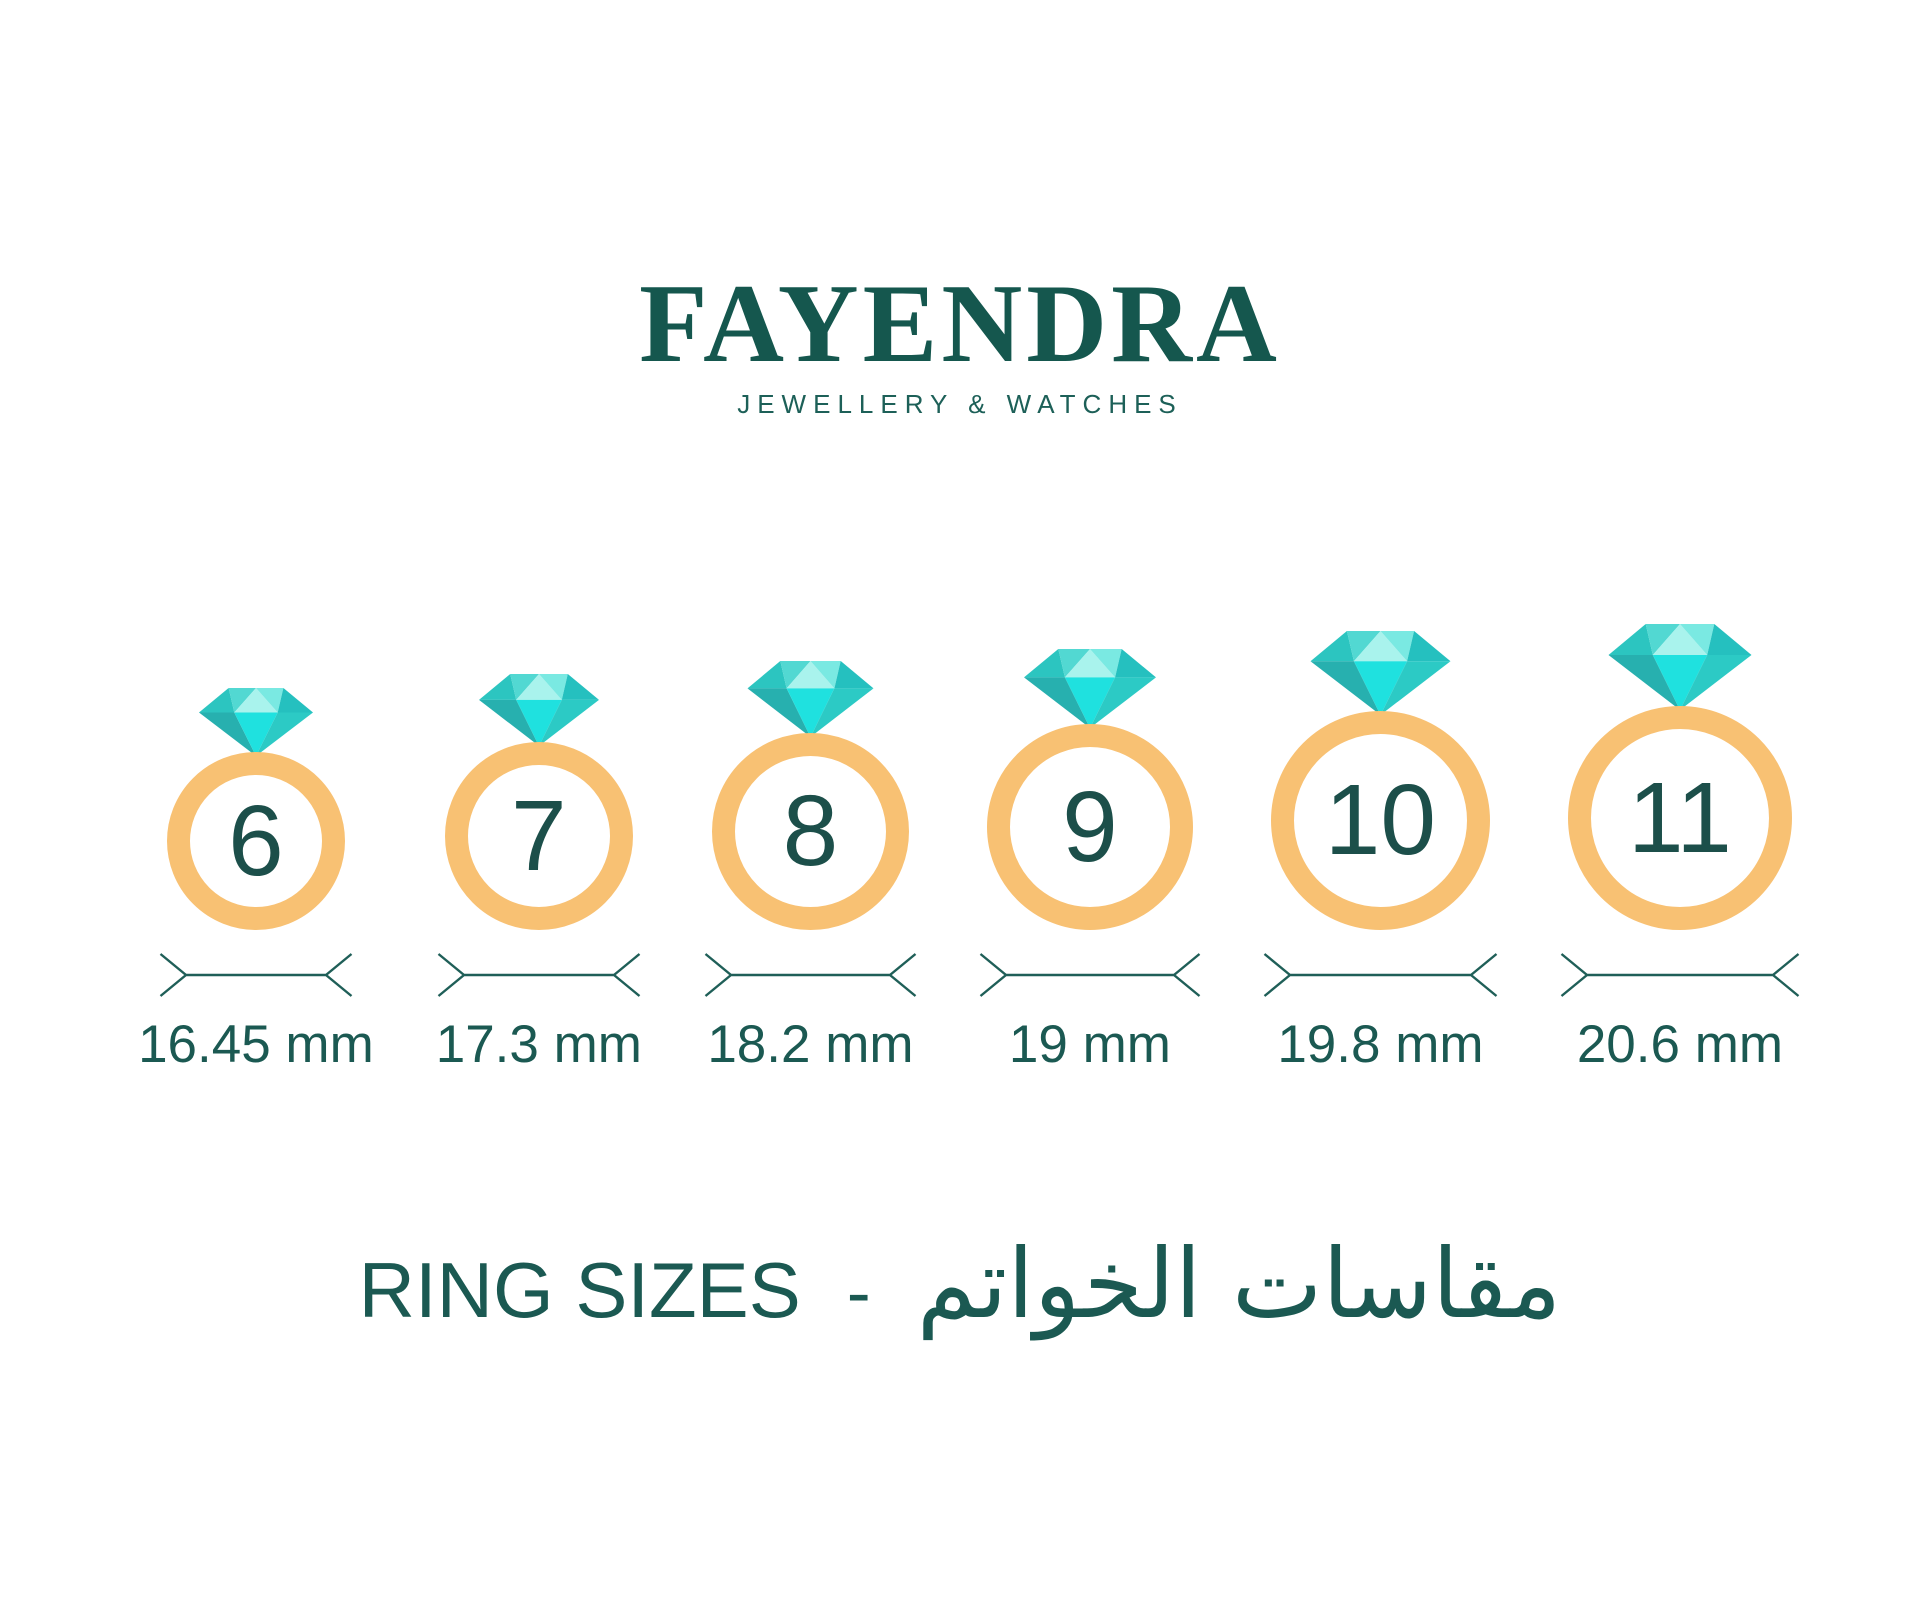 The width and height of the screenshot is (1920, 1601). I want to click on chart-title: RING SIZES - مقاسات الخواتم, so click(960, 1284).